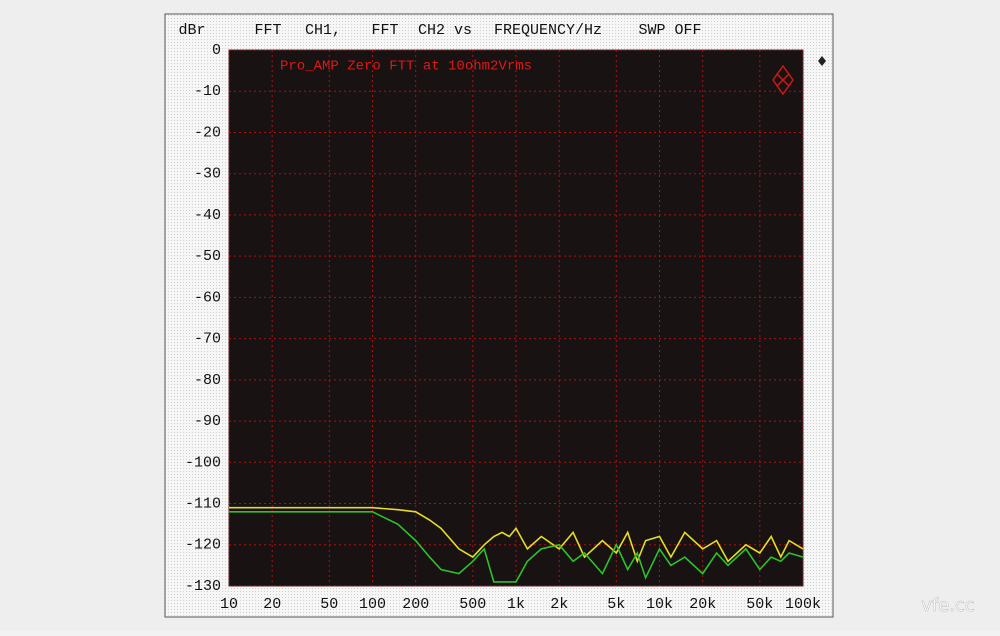  I want to click on x-tick-label: 100k, so click(803, 604).